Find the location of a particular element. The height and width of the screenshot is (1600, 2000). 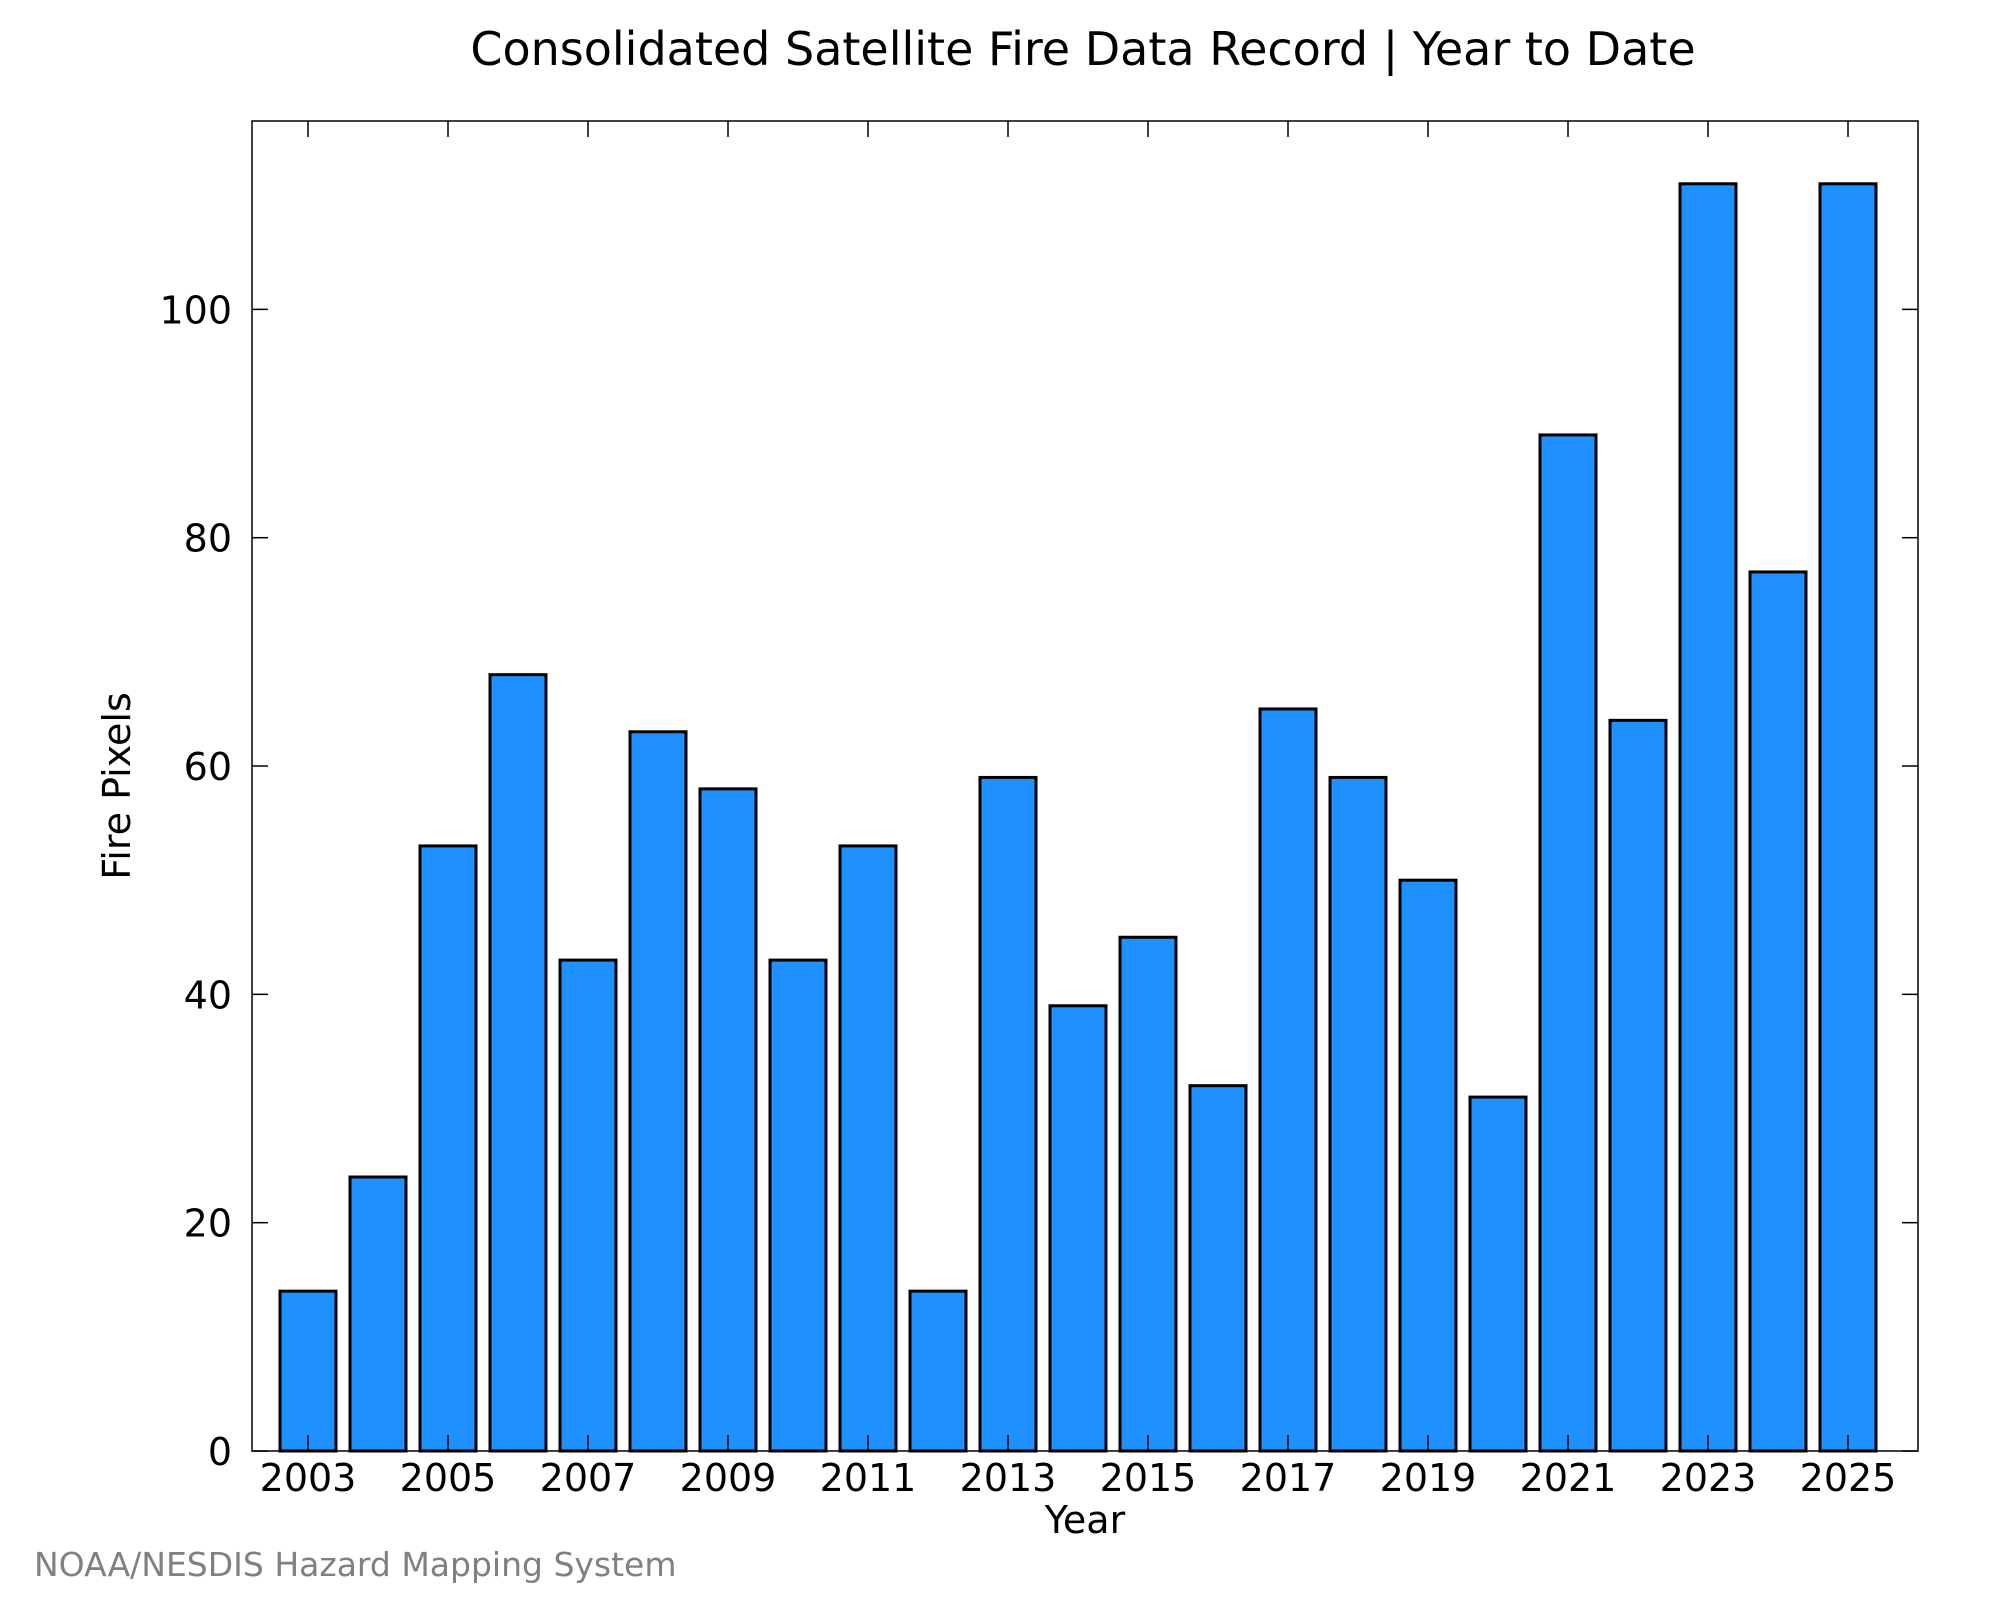

y-tick-label-100: 100 is located at coordinates (195, 310).